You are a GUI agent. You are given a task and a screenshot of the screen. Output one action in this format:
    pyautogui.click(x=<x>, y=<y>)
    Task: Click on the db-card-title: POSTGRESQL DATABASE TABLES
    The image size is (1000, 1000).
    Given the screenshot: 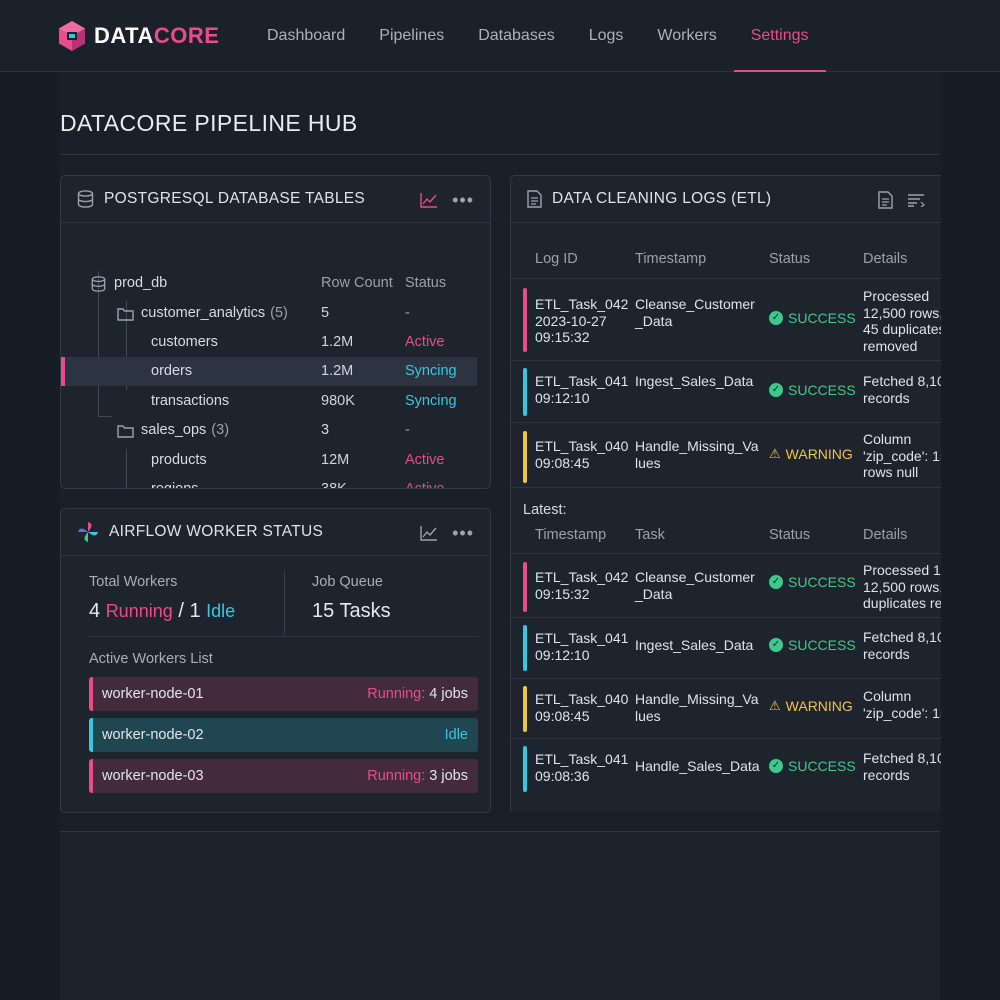 What is the action you would take?
    pyautogui.click(x=235, y=198)
    